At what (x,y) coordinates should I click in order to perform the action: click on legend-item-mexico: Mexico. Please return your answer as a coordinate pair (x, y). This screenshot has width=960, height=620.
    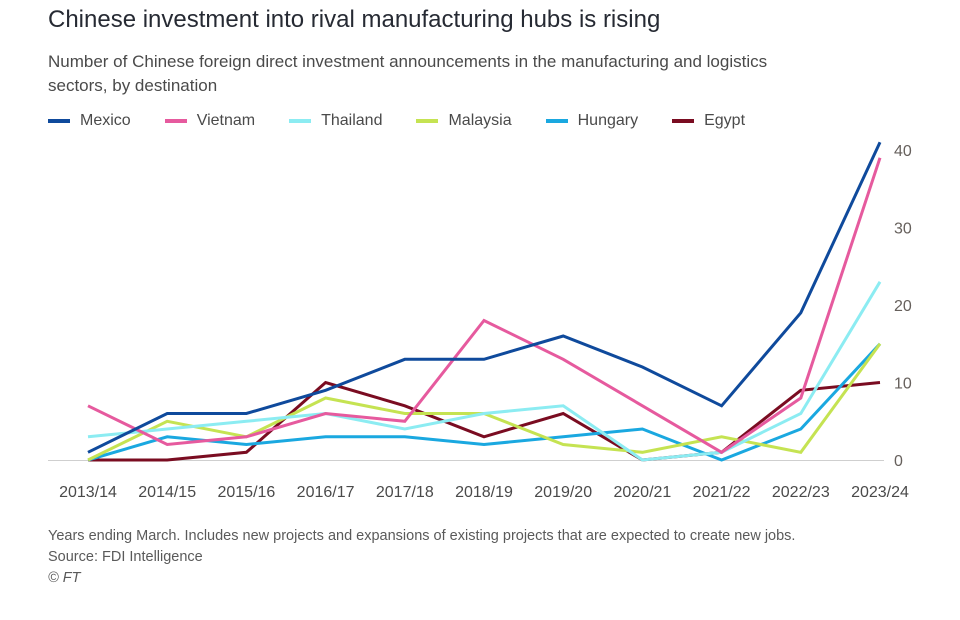
    Looking at the image, I should click on (89, 121).